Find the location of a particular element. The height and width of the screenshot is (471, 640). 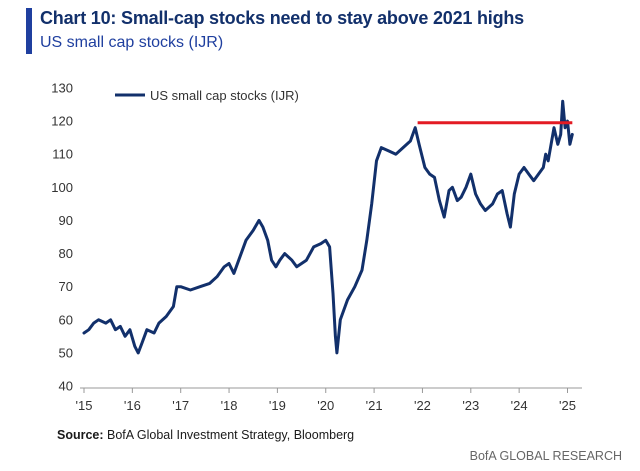

y-axis: 40 50 60 70 80 90 100 110 120 130 is located at coordinates (62, 237).